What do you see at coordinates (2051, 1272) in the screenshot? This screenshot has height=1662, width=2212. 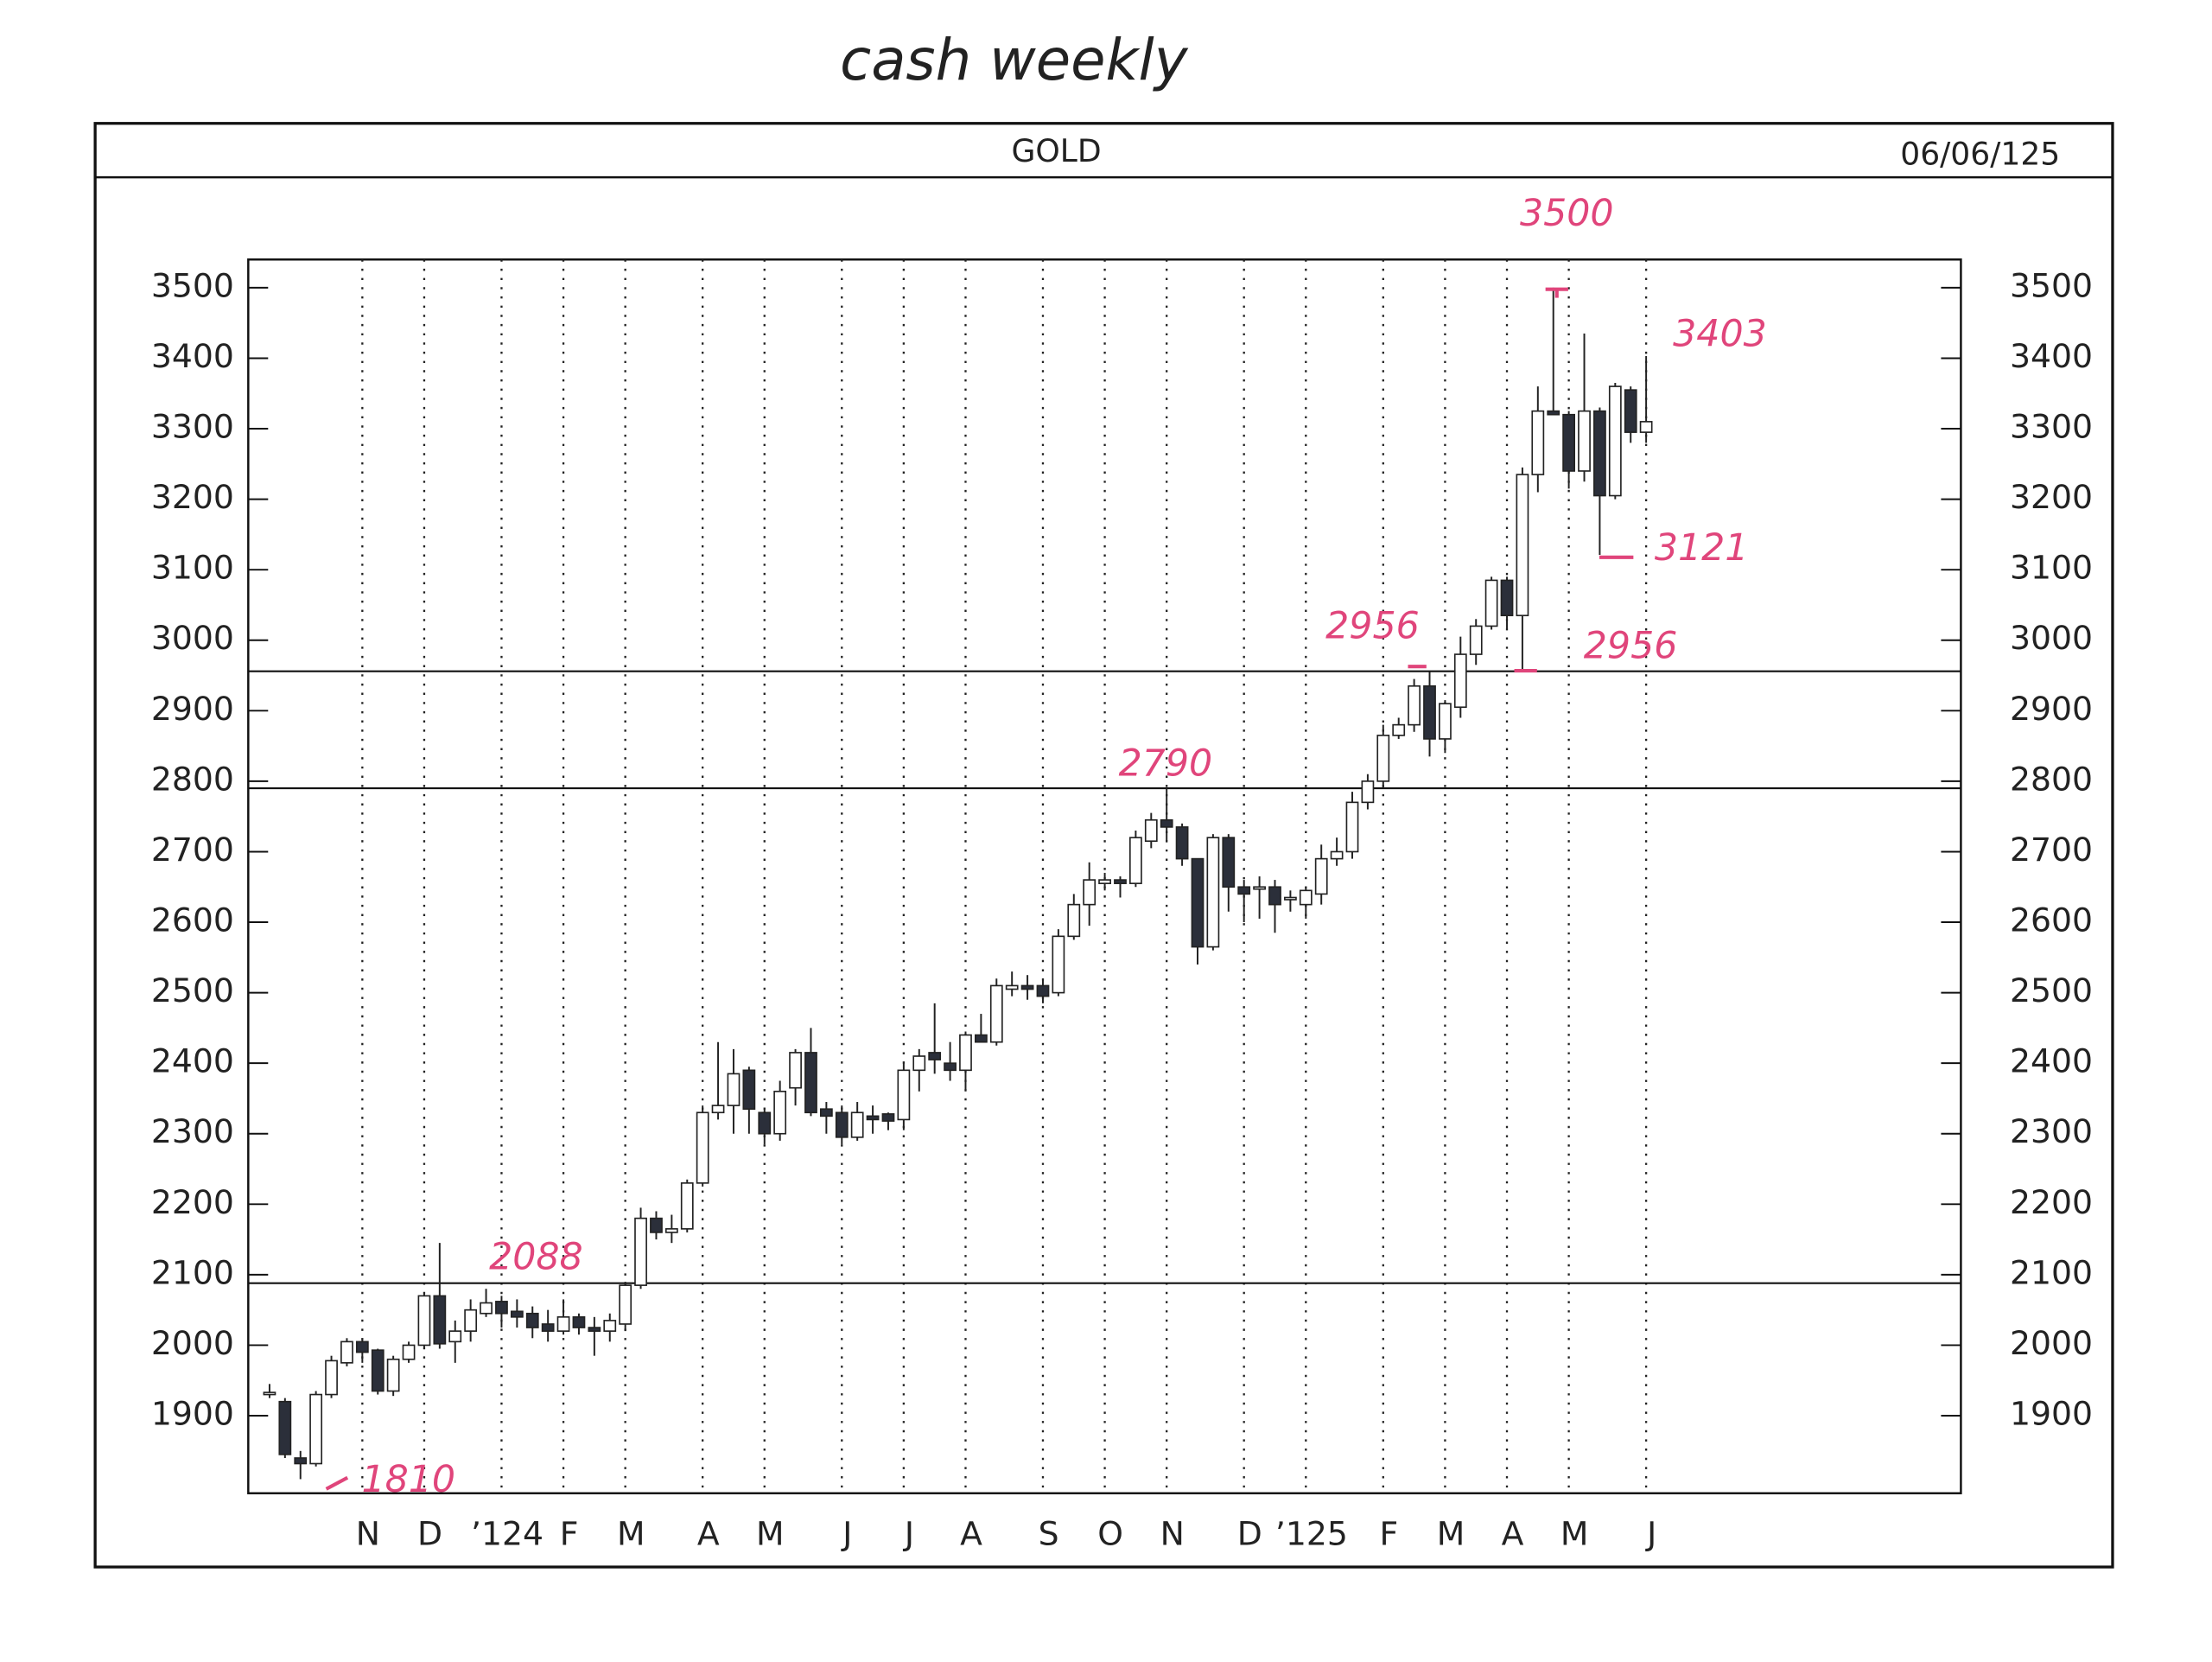 I see `y2-tick-label: 2100` at bounding box center [2051, 1272].